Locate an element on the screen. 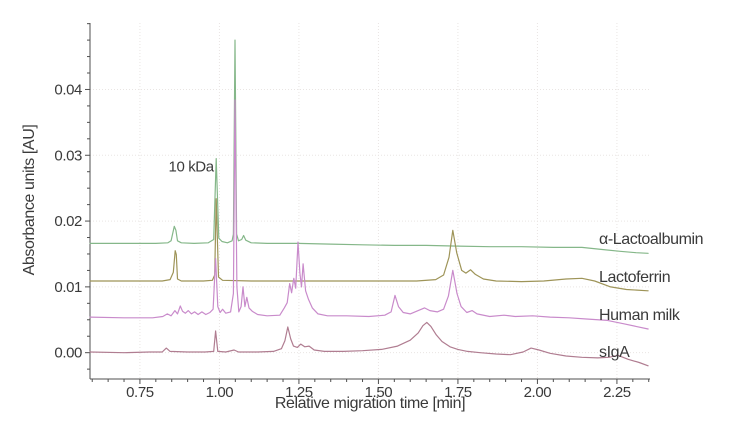  x-tick-label: 2.25 is located at coordinates (617, 392).